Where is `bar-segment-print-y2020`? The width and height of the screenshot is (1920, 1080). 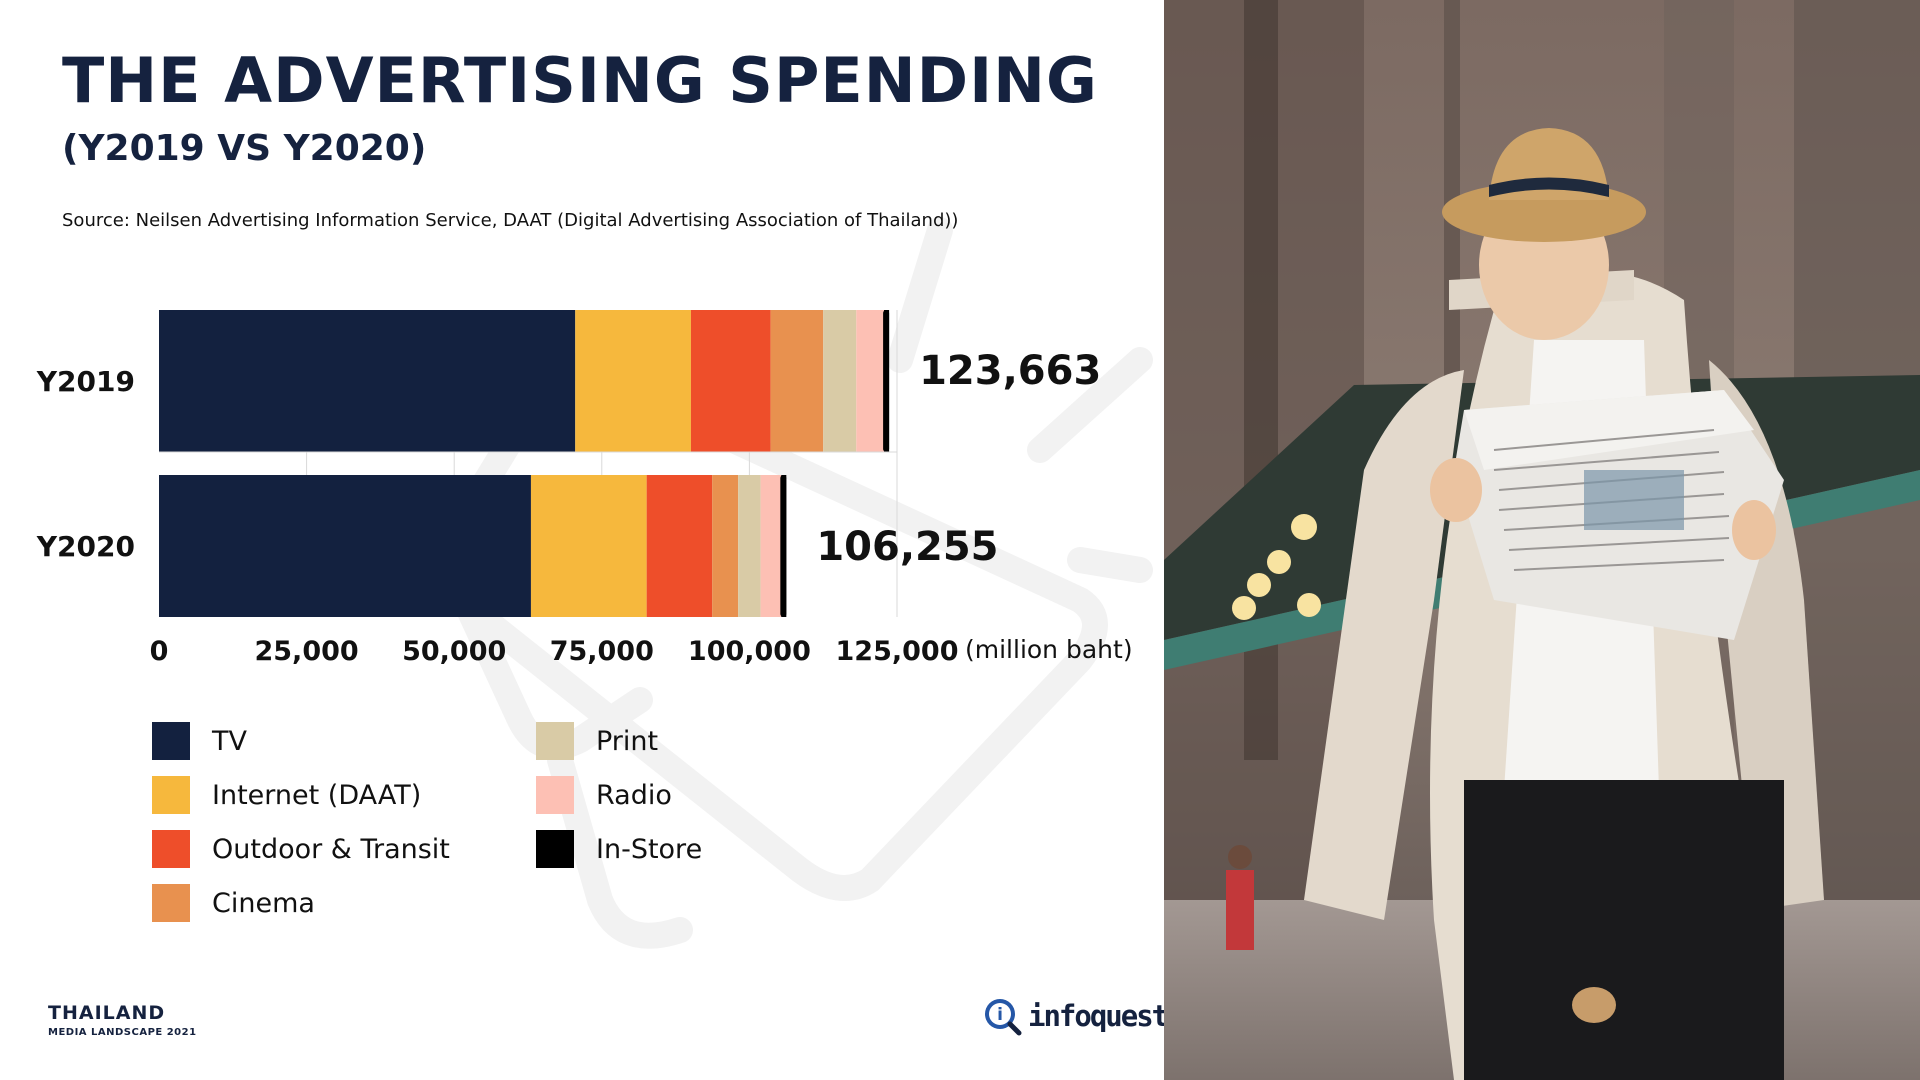 bar-segment-print-y2020 is located at coordinates (749, 546).